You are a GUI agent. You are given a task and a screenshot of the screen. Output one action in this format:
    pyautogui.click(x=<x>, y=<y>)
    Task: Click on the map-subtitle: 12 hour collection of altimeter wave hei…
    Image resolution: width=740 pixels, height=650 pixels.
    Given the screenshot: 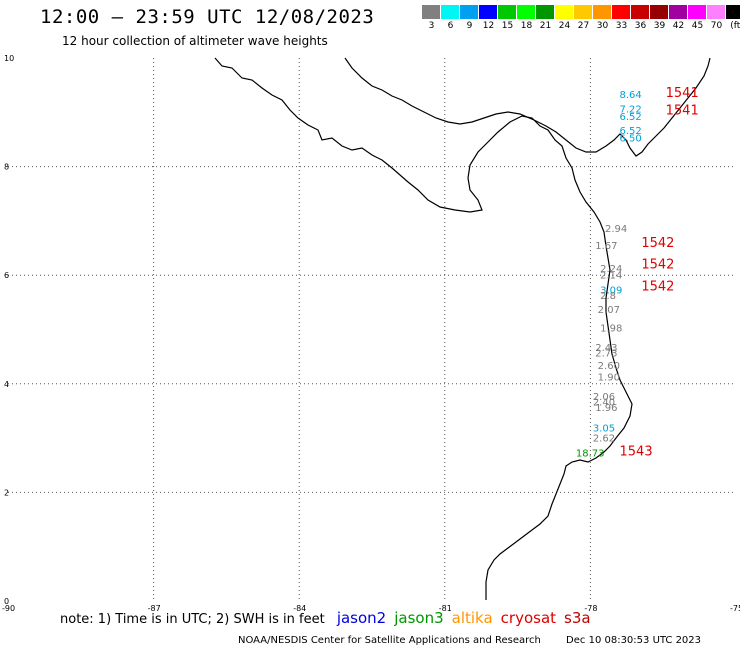 What is the action you would take?
    pyautogui.click(x=195, y=41)
    